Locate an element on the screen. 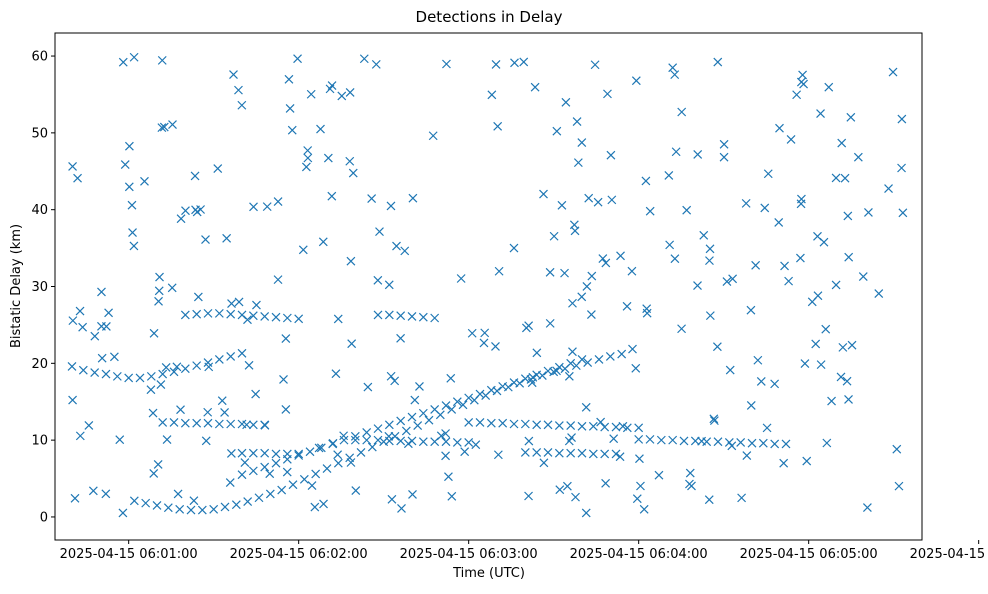  x-tick-label: 2025-04-15 06:01:00 is located at coordinates (129, 554).